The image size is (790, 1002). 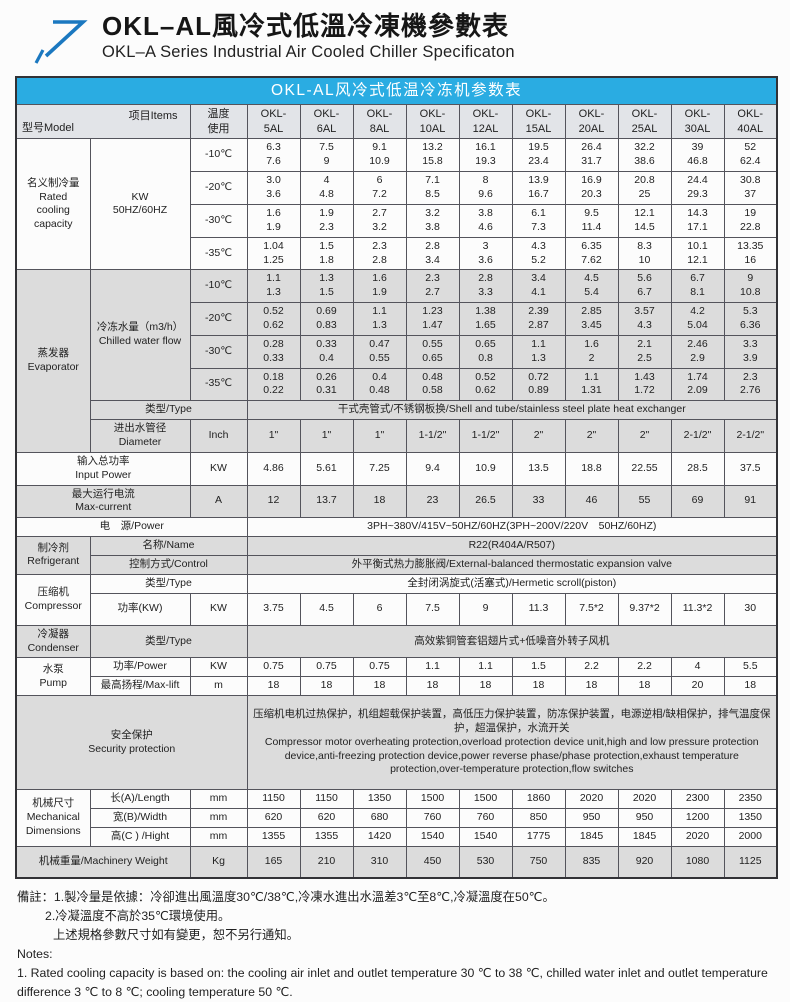 What do you see at coordinates (591, 862) in the screenshot?
I see `table-cell: 835` at bounding box center [591, 862].